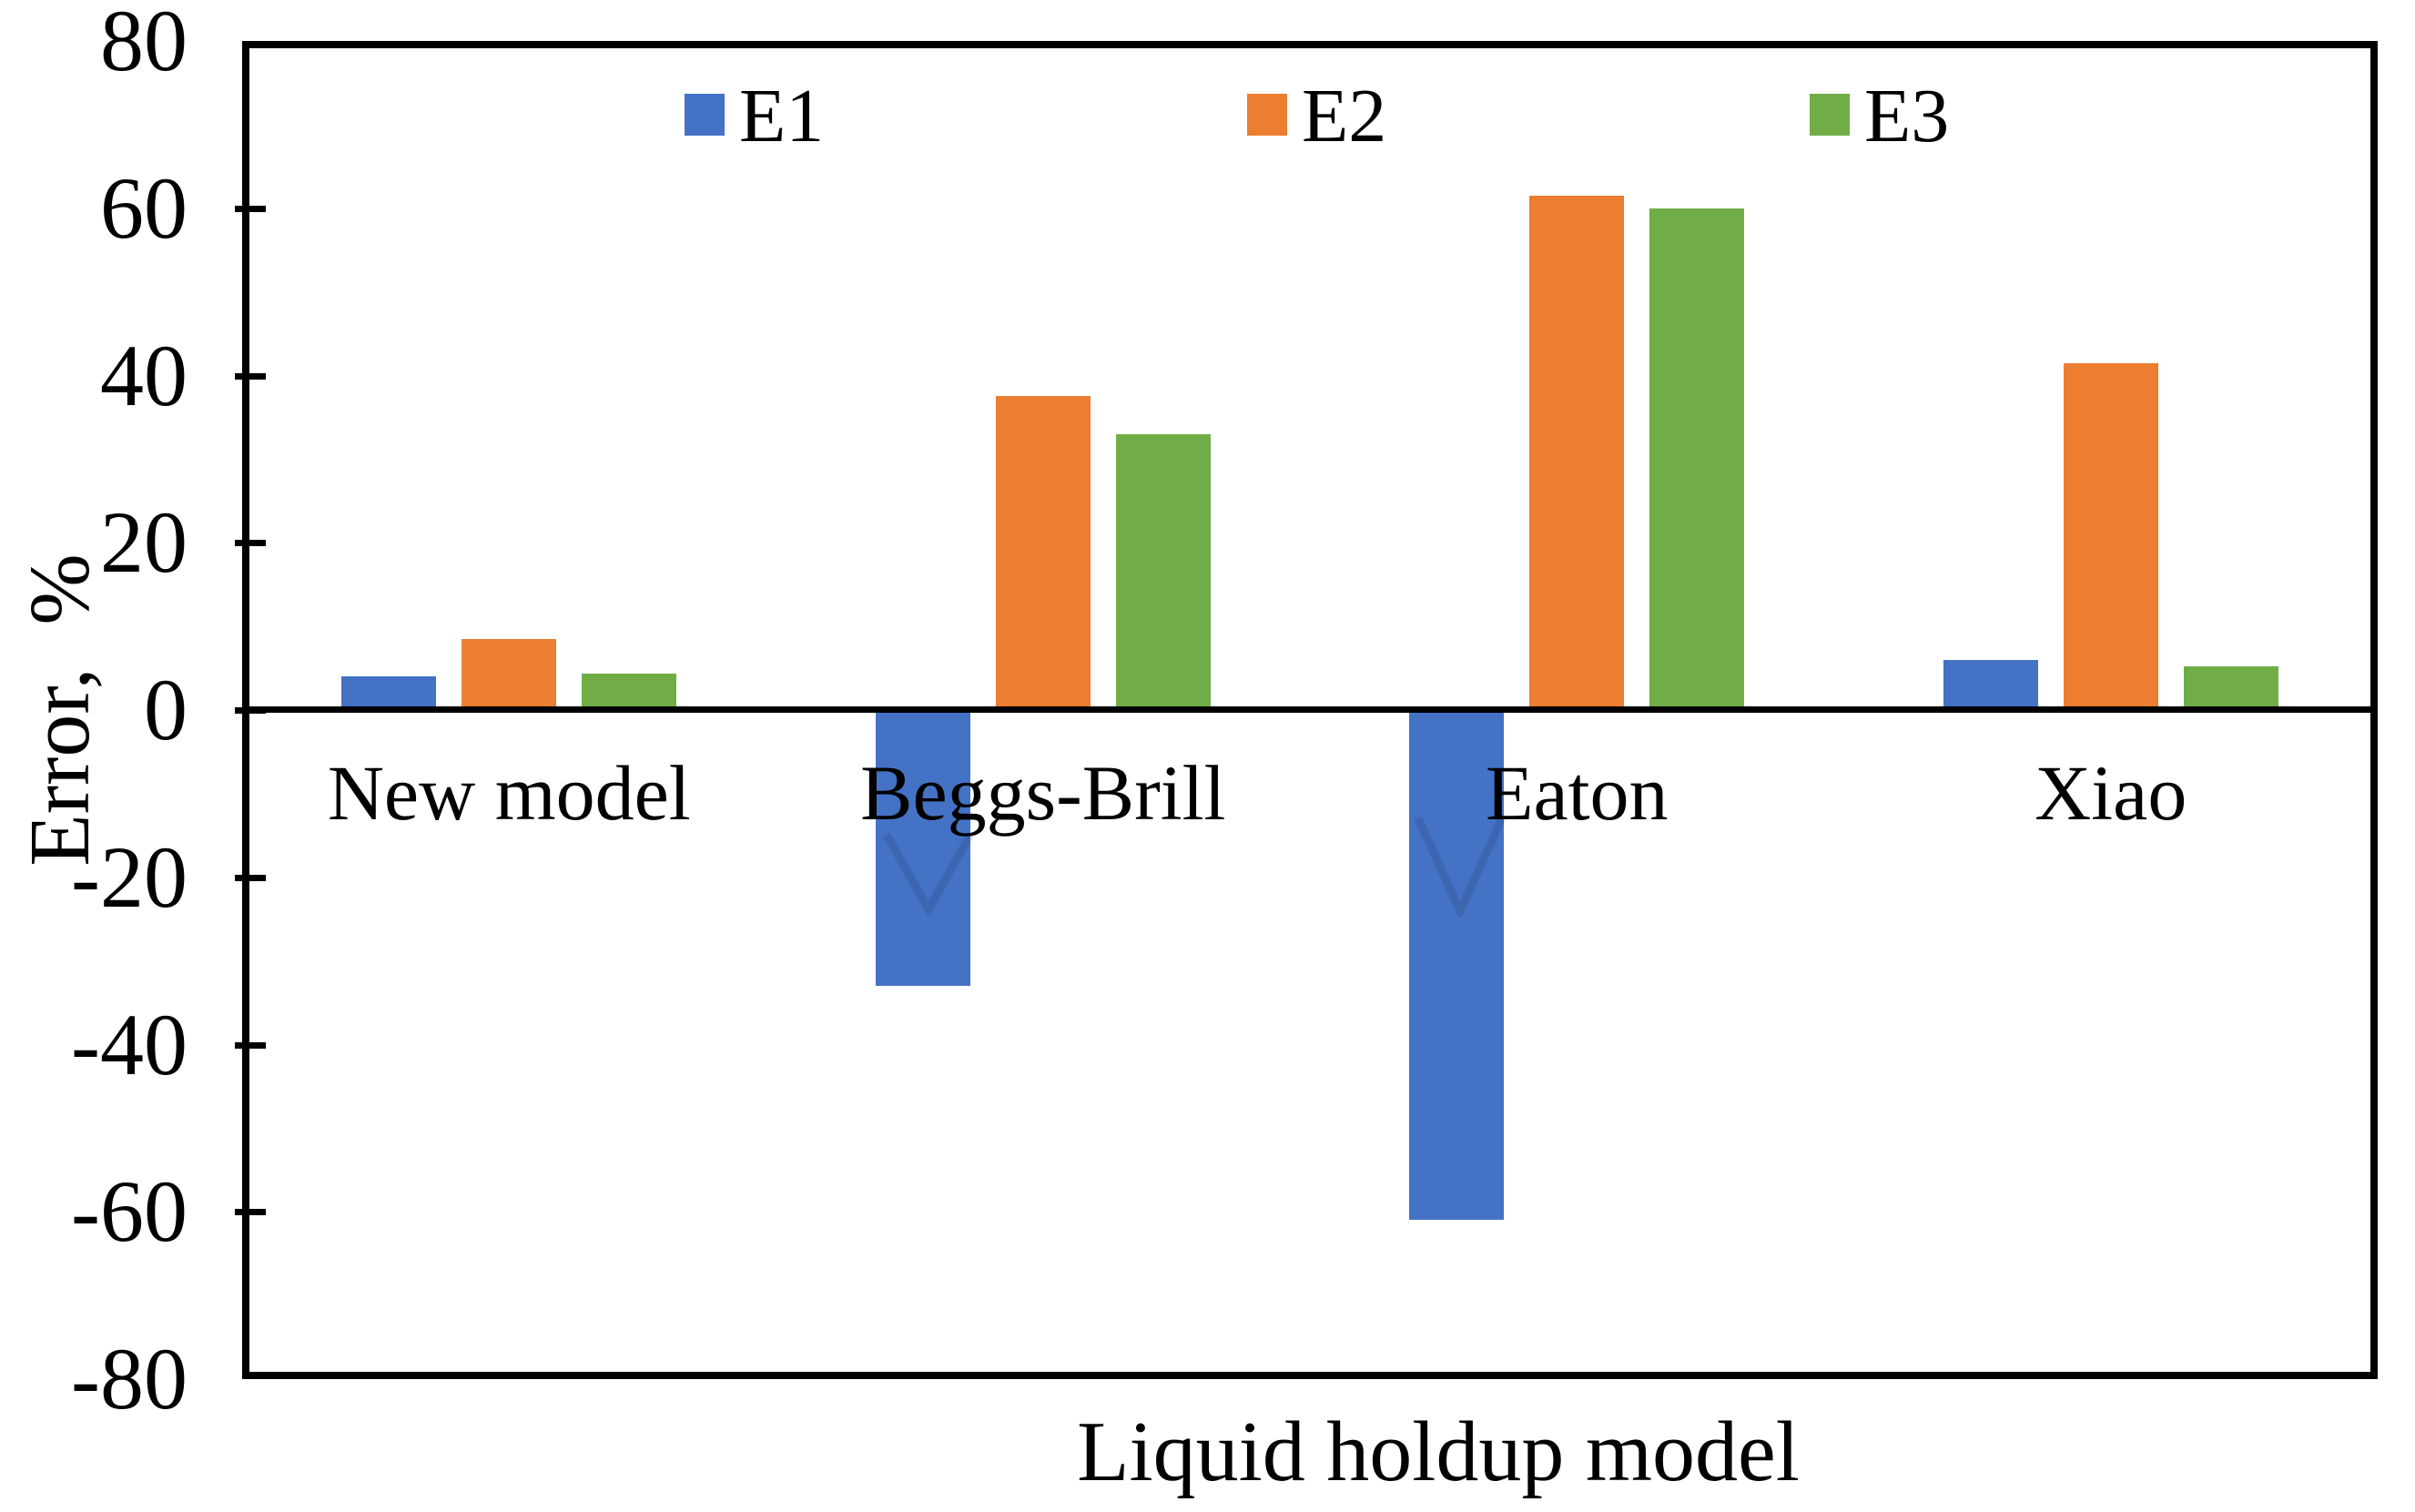  Describe the element at coordinates (129, 876) in the screenshot. I see `y-tick-label--20: -20` at that location.